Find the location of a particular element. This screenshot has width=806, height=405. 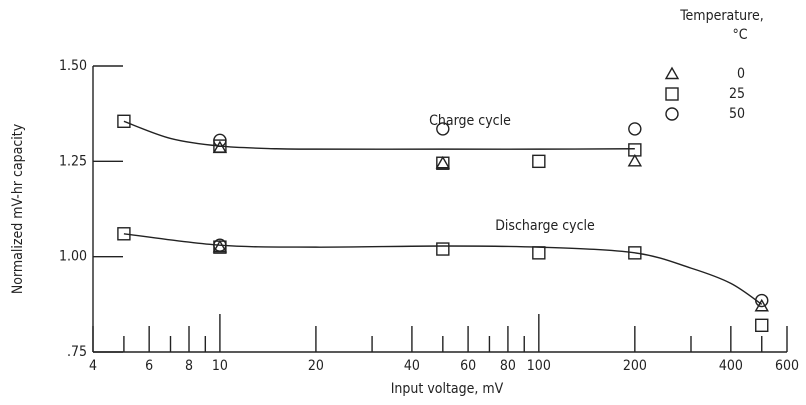

x-tick-label: 100 is located at coordinates (539, 366).